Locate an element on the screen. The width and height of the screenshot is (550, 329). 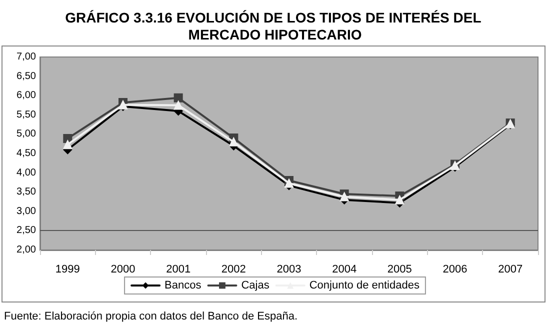
x-tick-label: 2005 is located at coordinates (399, 270).